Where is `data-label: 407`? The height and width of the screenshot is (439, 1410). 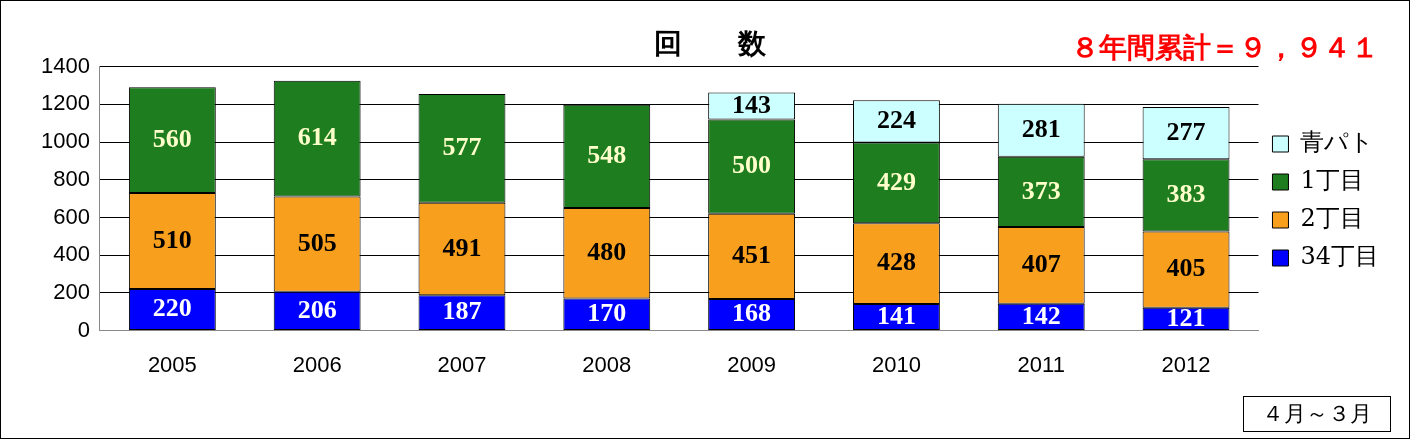
data-label: 407 is located at coordinates (1041, 264).